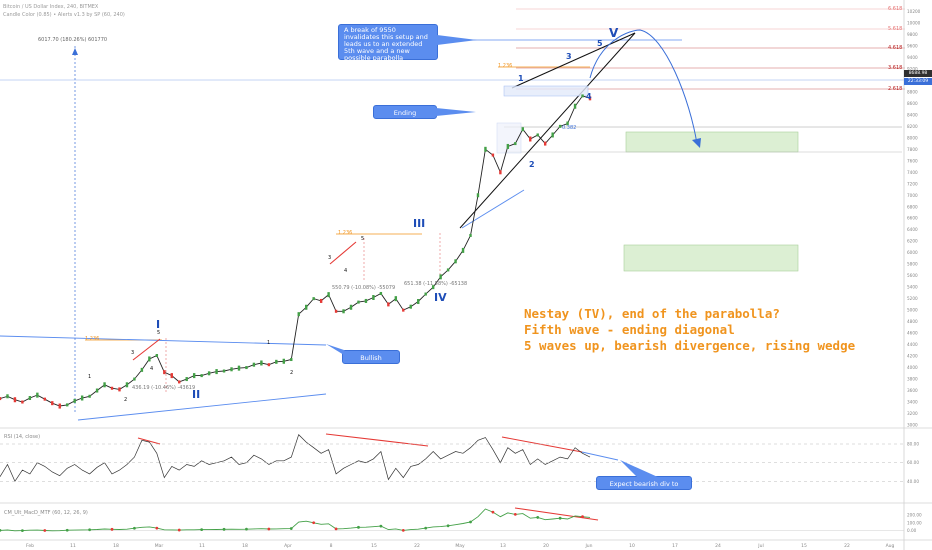 This screenshot has width=932, height=550. I want to click on time-tick-label: 11, so click(202, 546).